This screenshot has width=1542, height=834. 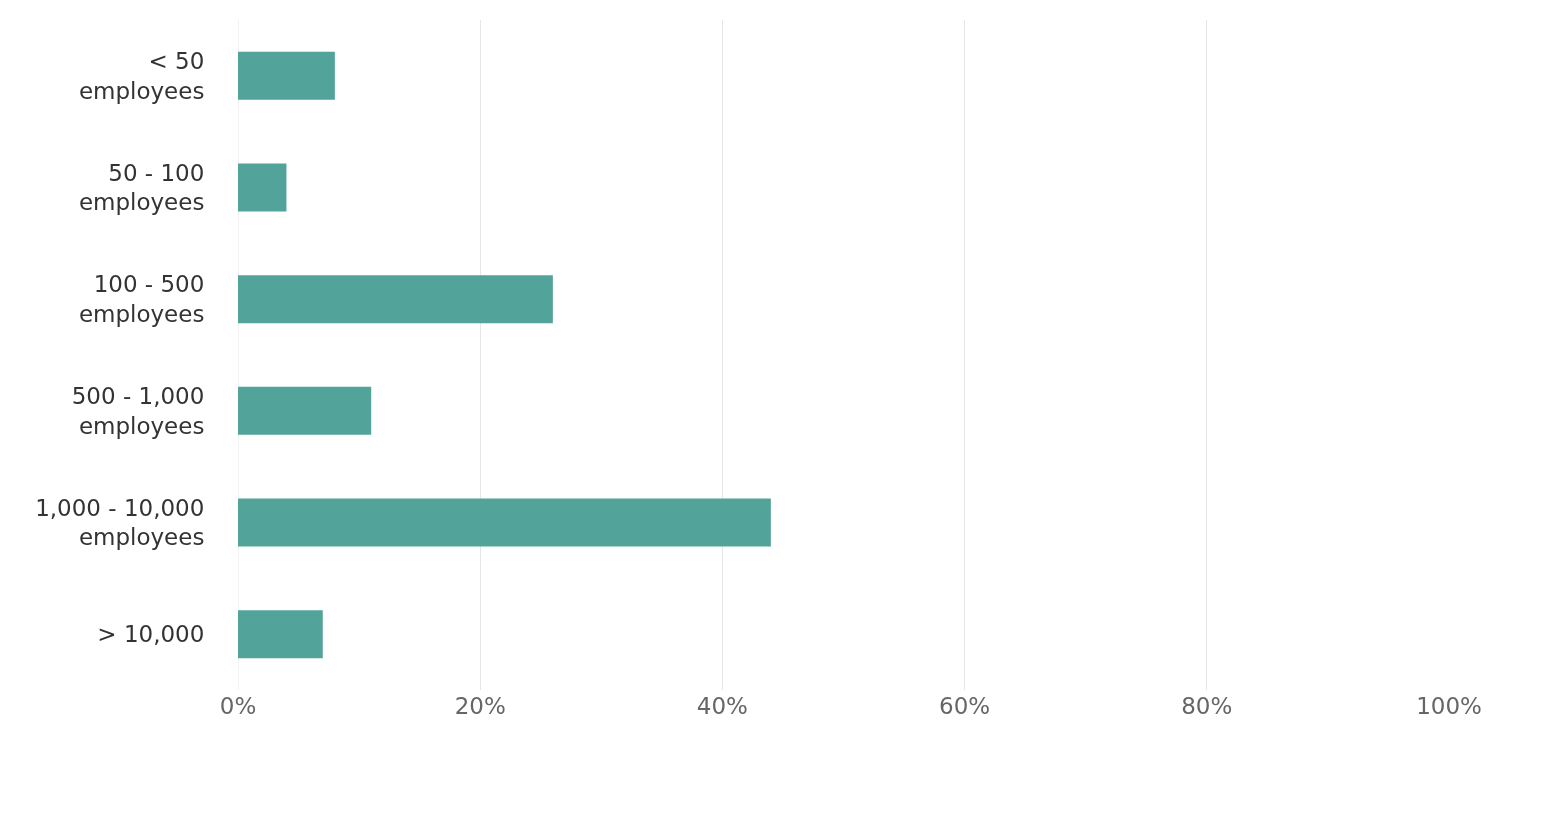 What do you see at coordinates (141, 299) in the screenshot?
I see `y-tick-label: 100 - 500 employees` at bounding box center [141, 299].